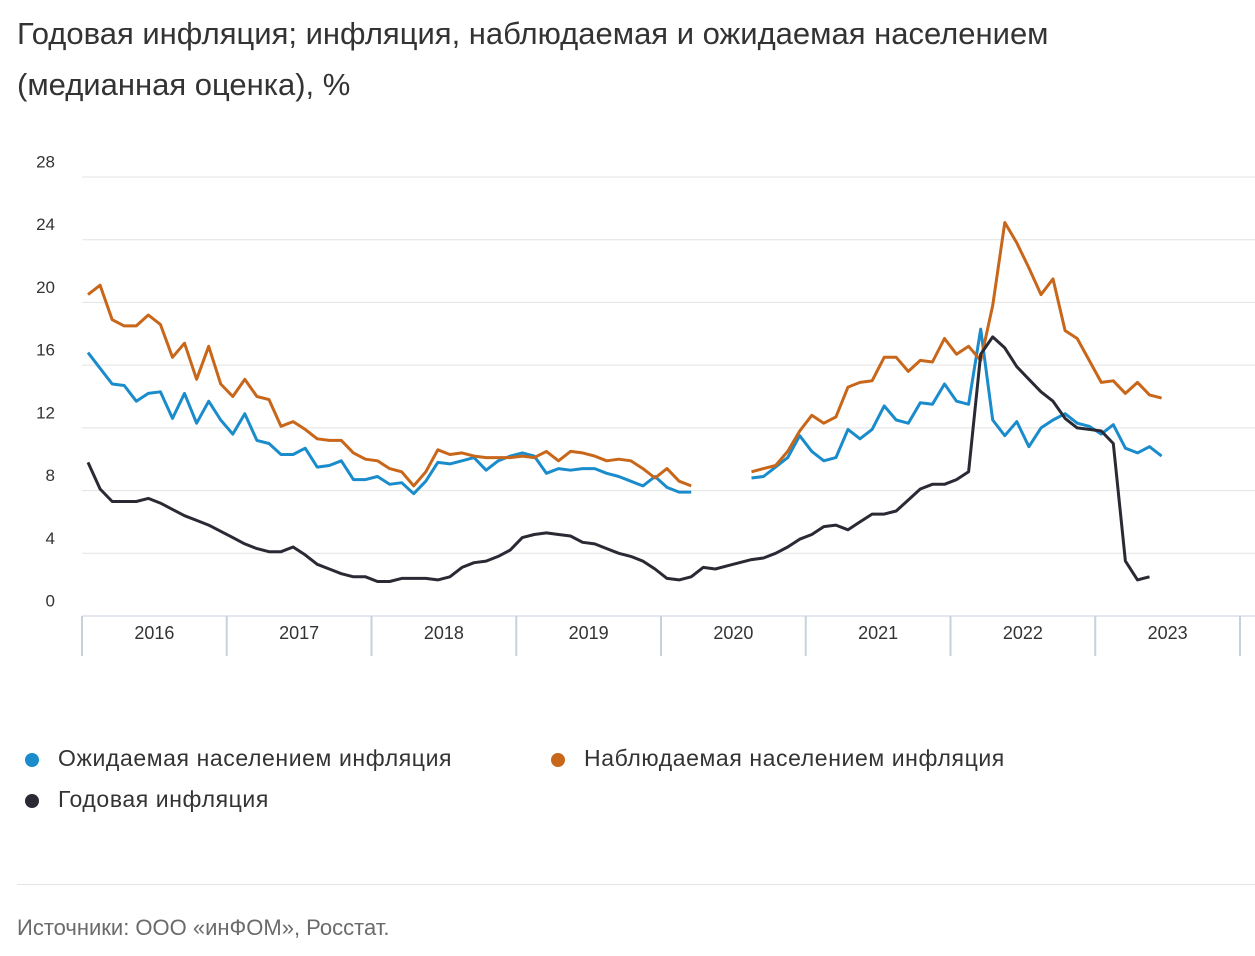 Image resolution: width=1255 pixels, height=956 pixels. I want to click on x-tick-label: 2018, so click(444, 633).